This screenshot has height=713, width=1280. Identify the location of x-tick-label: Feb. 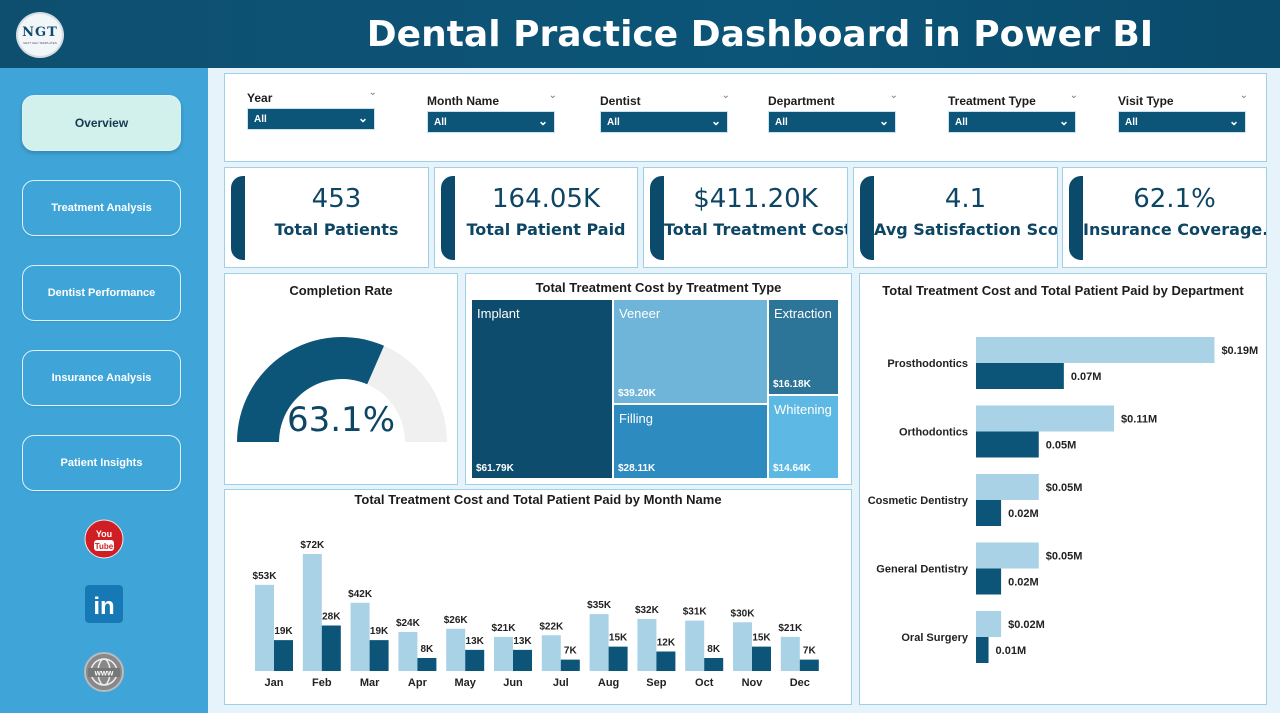
(322, 683).